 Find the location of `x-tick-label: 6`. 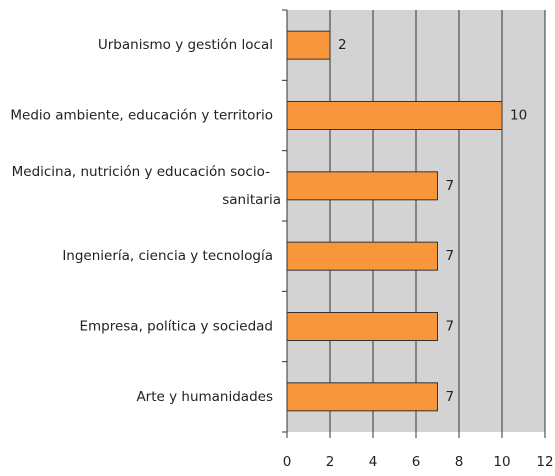

x-tick-label: 6 is located at coordinates (416, 462).